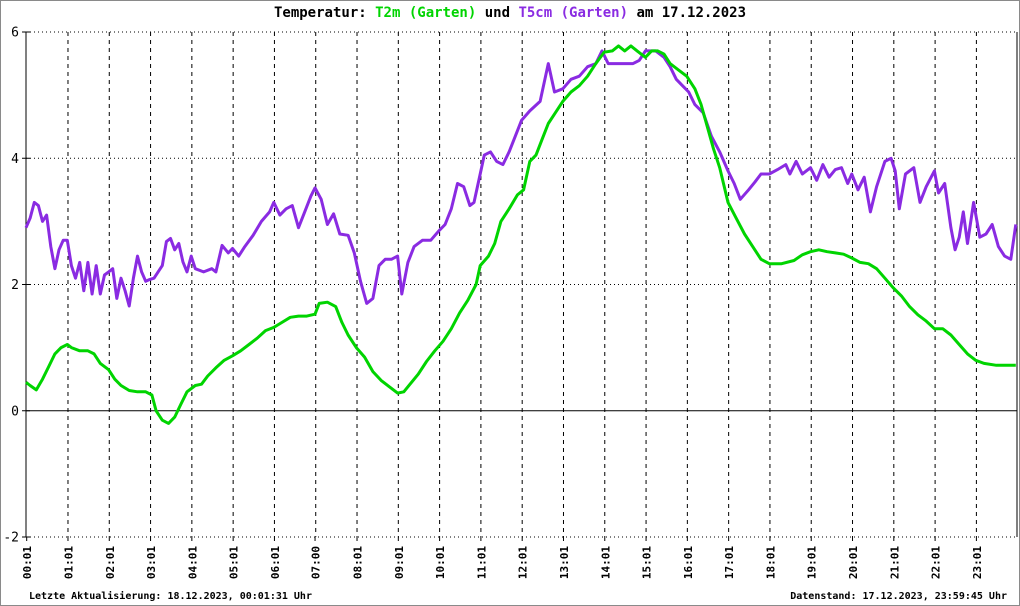  Describe the element at coordinates (853, 562) in the screenshot. I see `x-axis-tick-label: 20:01` at that location.